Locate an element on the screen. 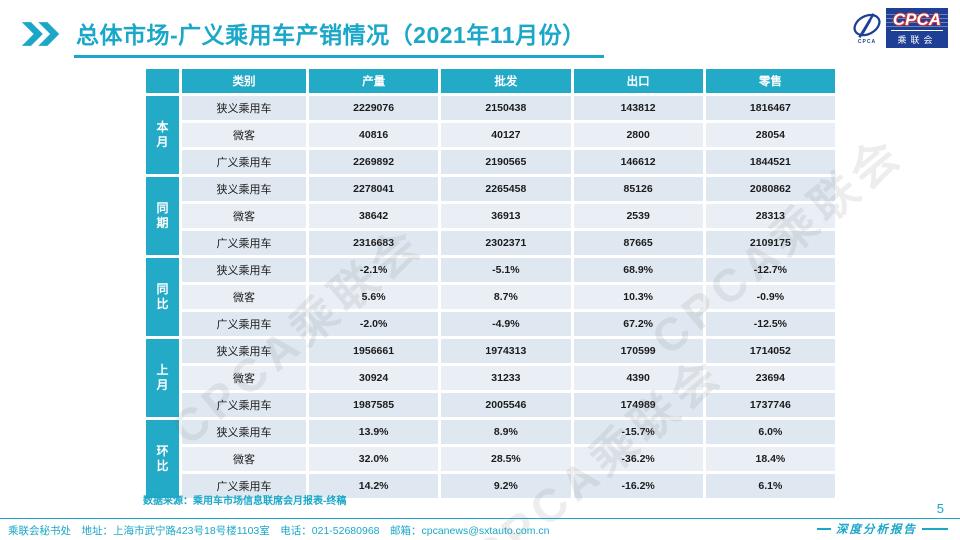 The height and width of the screenshot is (540, 960). value-cell: 2005546 is located at coordinates (506, 405).